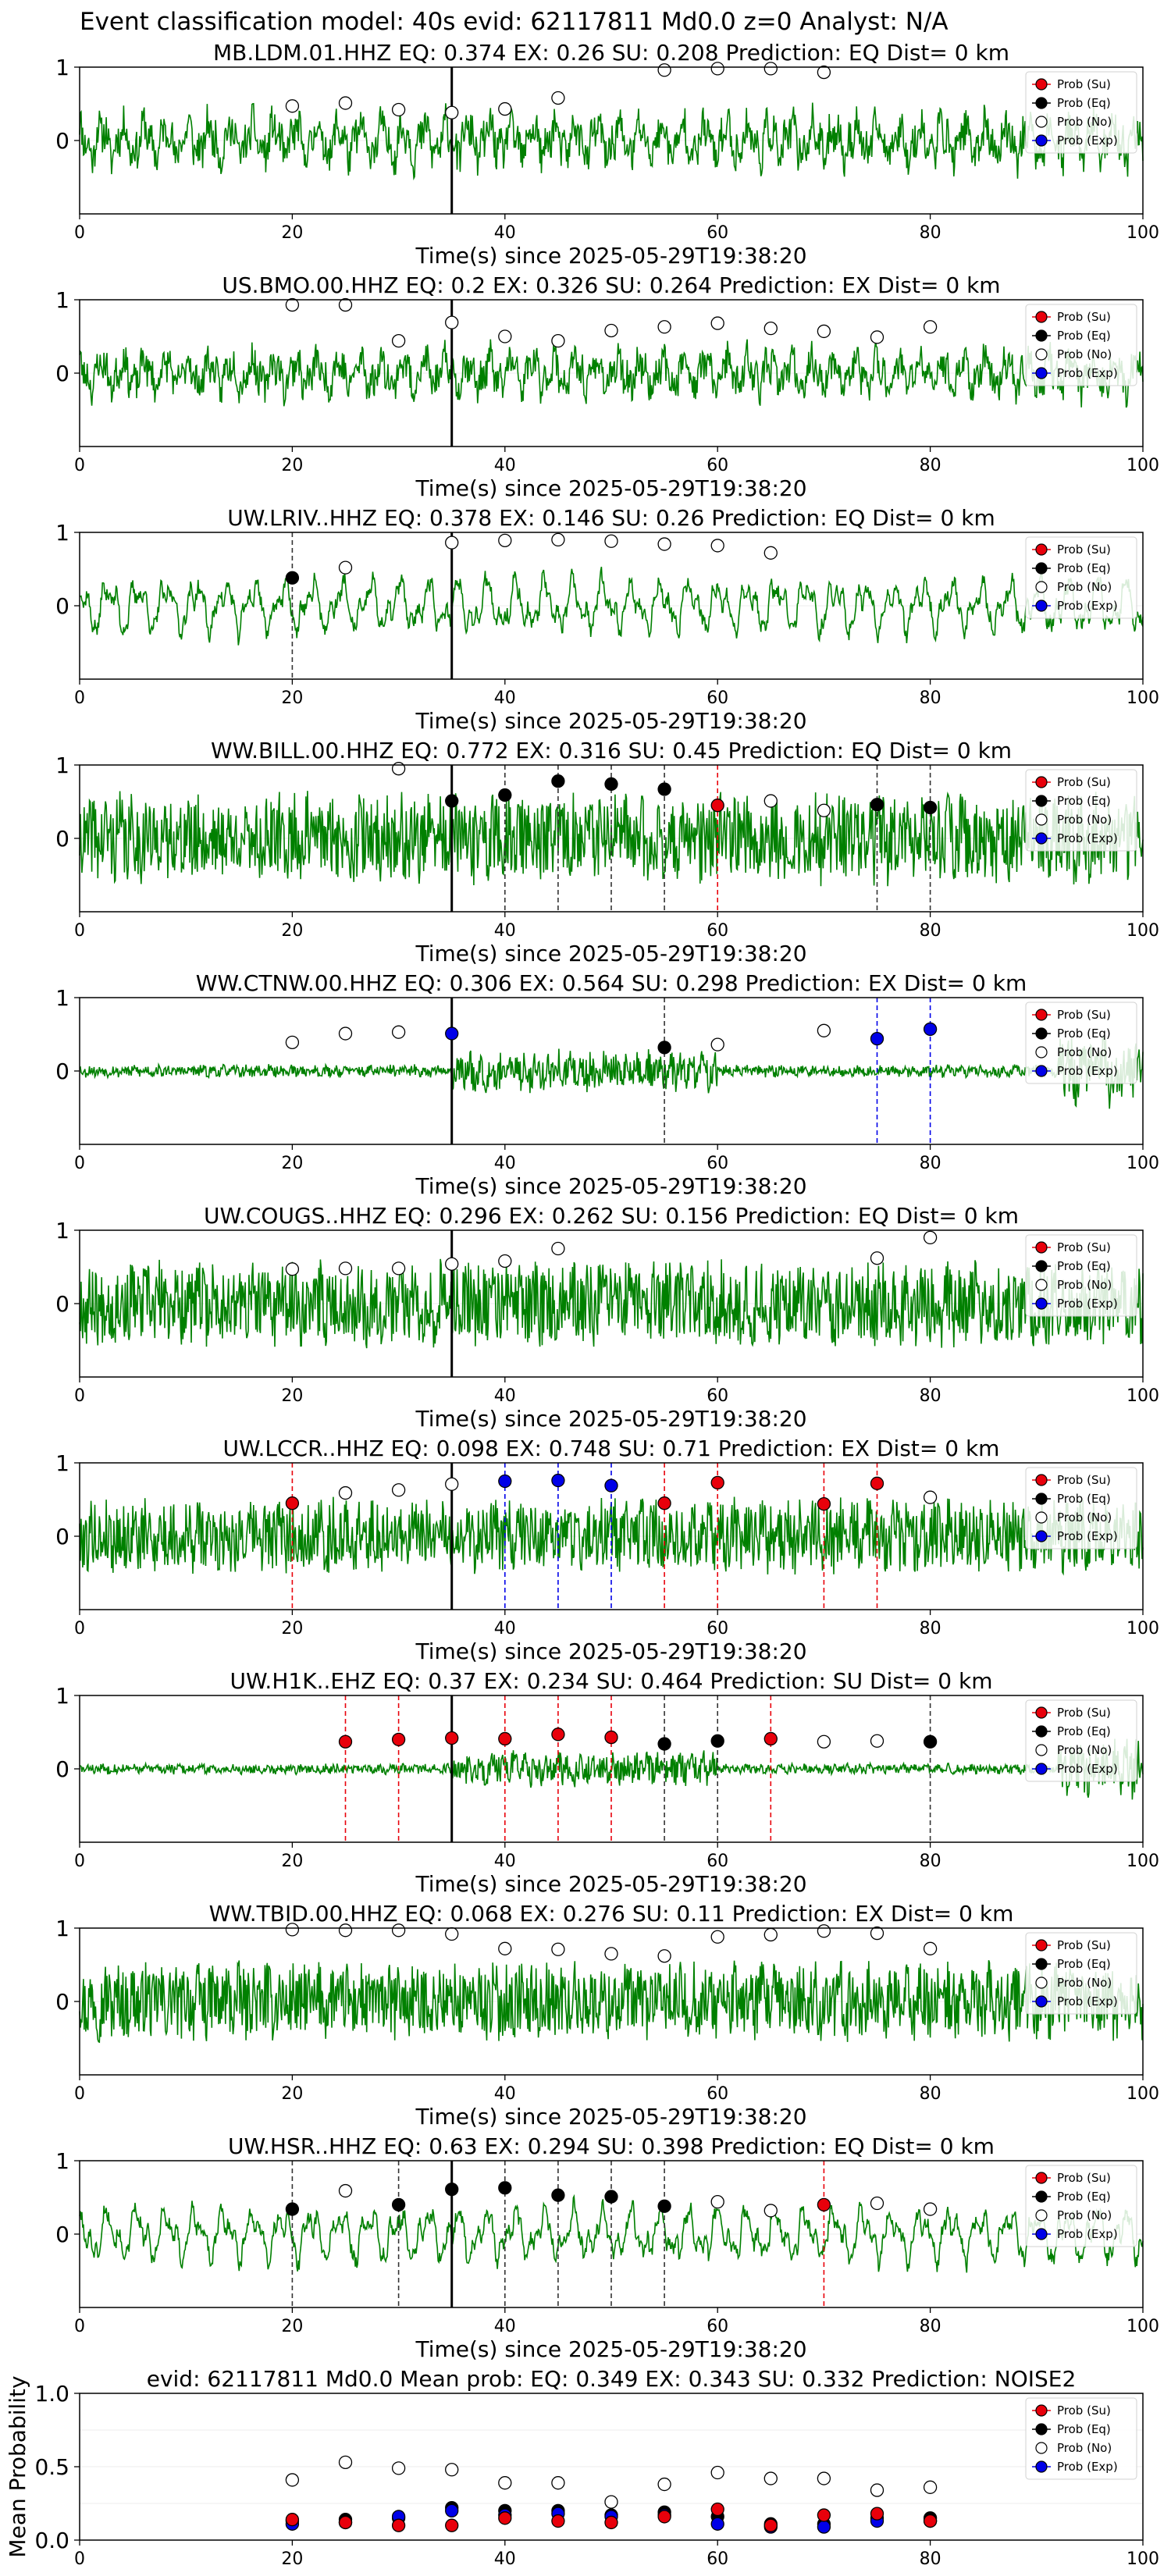  What do you see at coordinates (17, 2466) in the screenshot?
I see `y-axis-label: Mean Probability` at bounding box center [17, 2466].